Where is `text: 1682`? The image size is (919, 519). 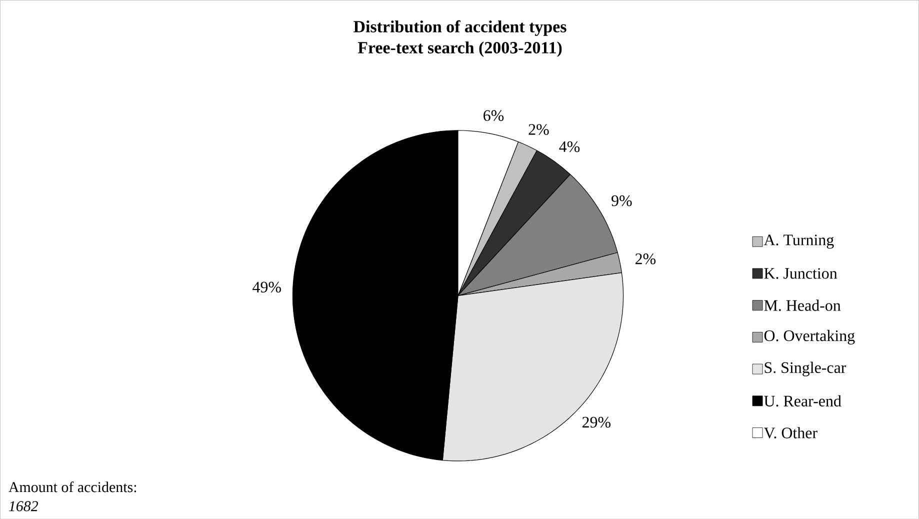 text: 1682 is located at coordinates (23, 506).